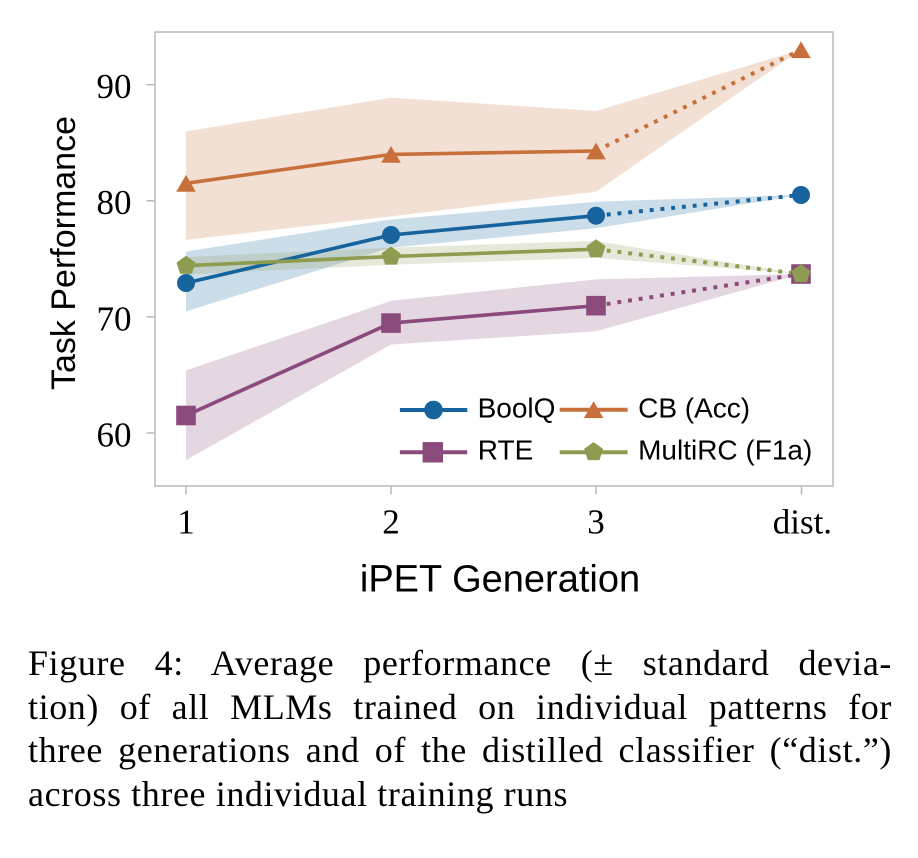  I want to click on svg-text: MultiRC (F1a), so click(725, 450).